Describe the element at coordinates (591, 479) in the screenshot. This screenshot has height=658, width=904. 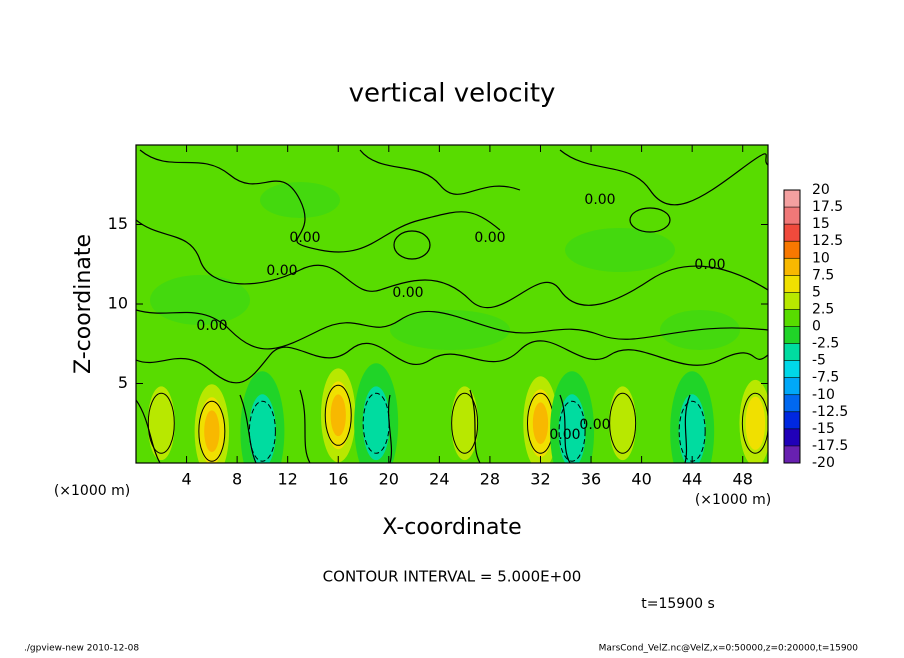
I see `x-tick-label: 36` at that location.